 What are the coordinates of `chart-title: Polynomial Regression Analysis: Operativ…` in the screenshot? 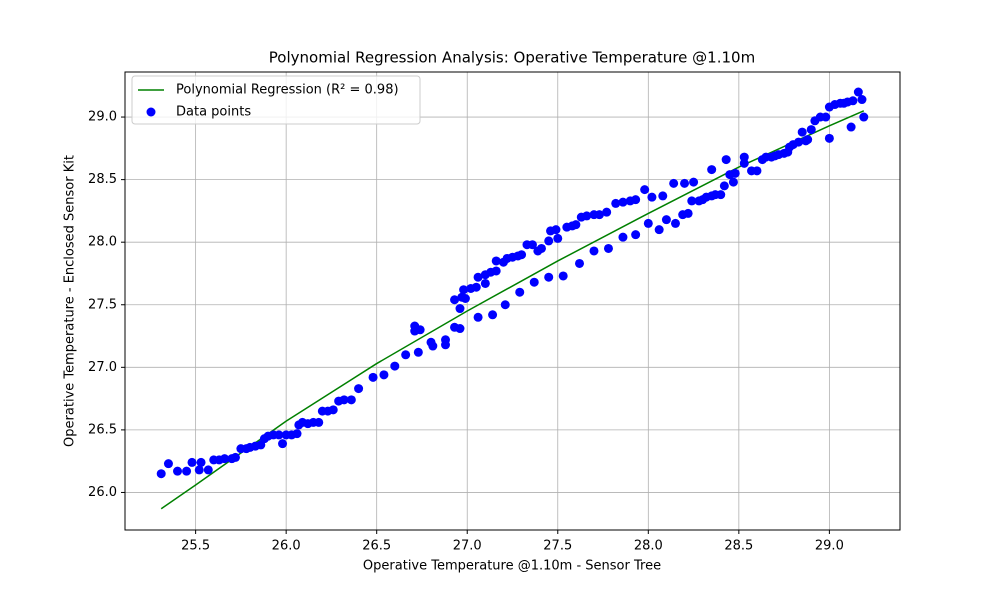 It's located at (512, 58).